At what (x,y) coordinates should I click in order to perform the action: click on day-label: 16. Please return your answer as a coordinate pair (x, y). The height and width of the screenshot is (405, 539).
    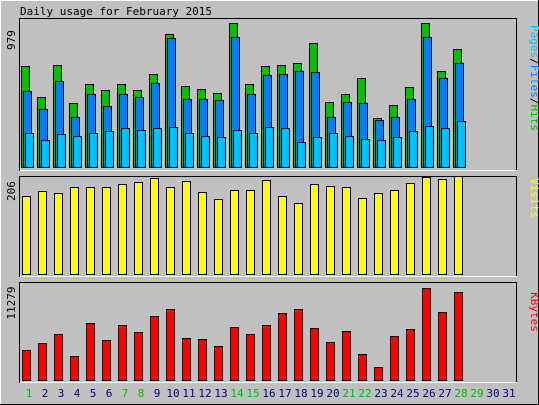
    Looking at the image, I should click on (268, 393).